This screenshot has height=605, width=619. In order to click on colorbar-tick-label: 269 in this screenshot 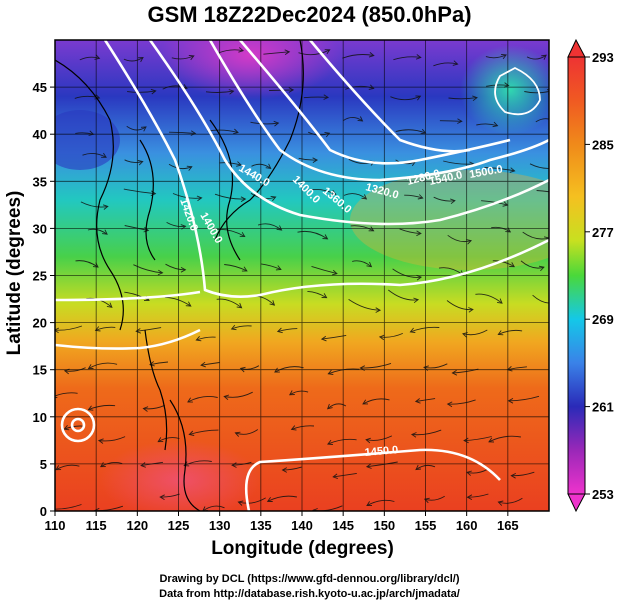, I will do `click(603, 319)`.